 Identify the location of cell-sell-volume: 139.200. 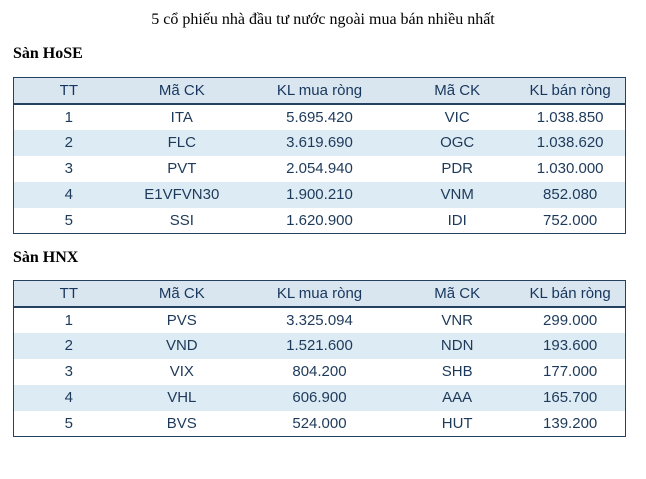
(570, 423).